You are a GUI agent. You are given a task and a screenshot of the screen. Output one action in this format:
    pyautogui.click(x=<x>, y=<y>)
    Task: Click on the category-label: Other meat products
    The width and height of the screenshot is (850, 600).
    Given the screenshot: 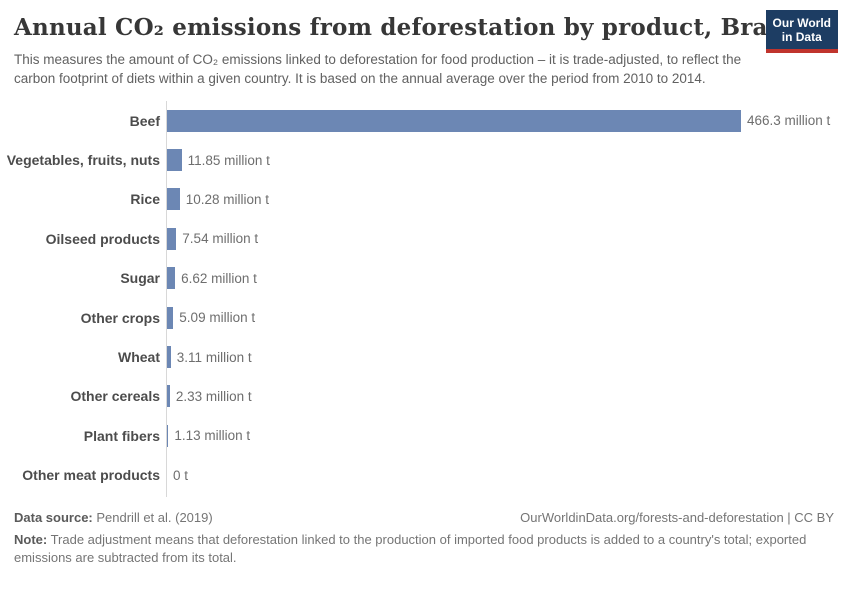 What is the action you would take?
    pyautogui.click(x=91, y=475)
    